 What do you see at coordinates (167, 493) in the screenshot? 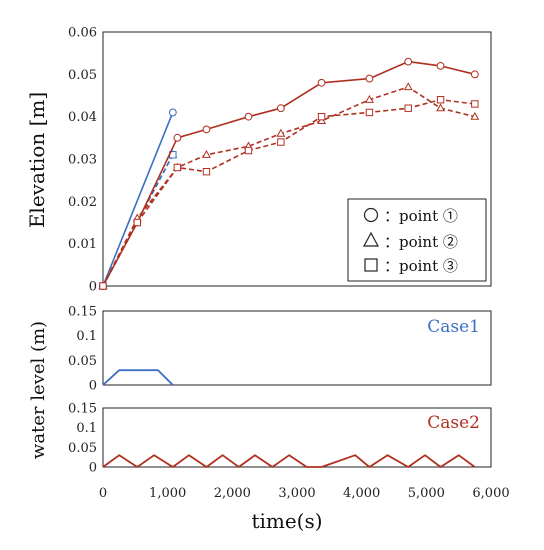
I see `x-tick-label: 1,000` at bounding box center [167, 493].